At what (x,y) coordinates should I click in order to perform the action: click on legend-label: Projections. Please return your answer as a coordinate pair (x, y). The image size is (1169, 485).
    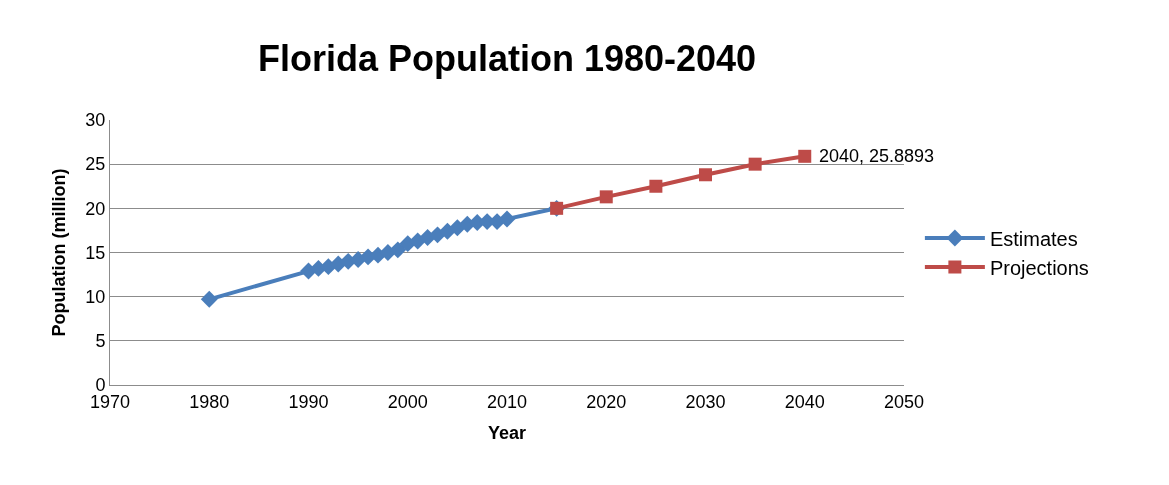
    Looking at the image, I should click on (1039, 267).